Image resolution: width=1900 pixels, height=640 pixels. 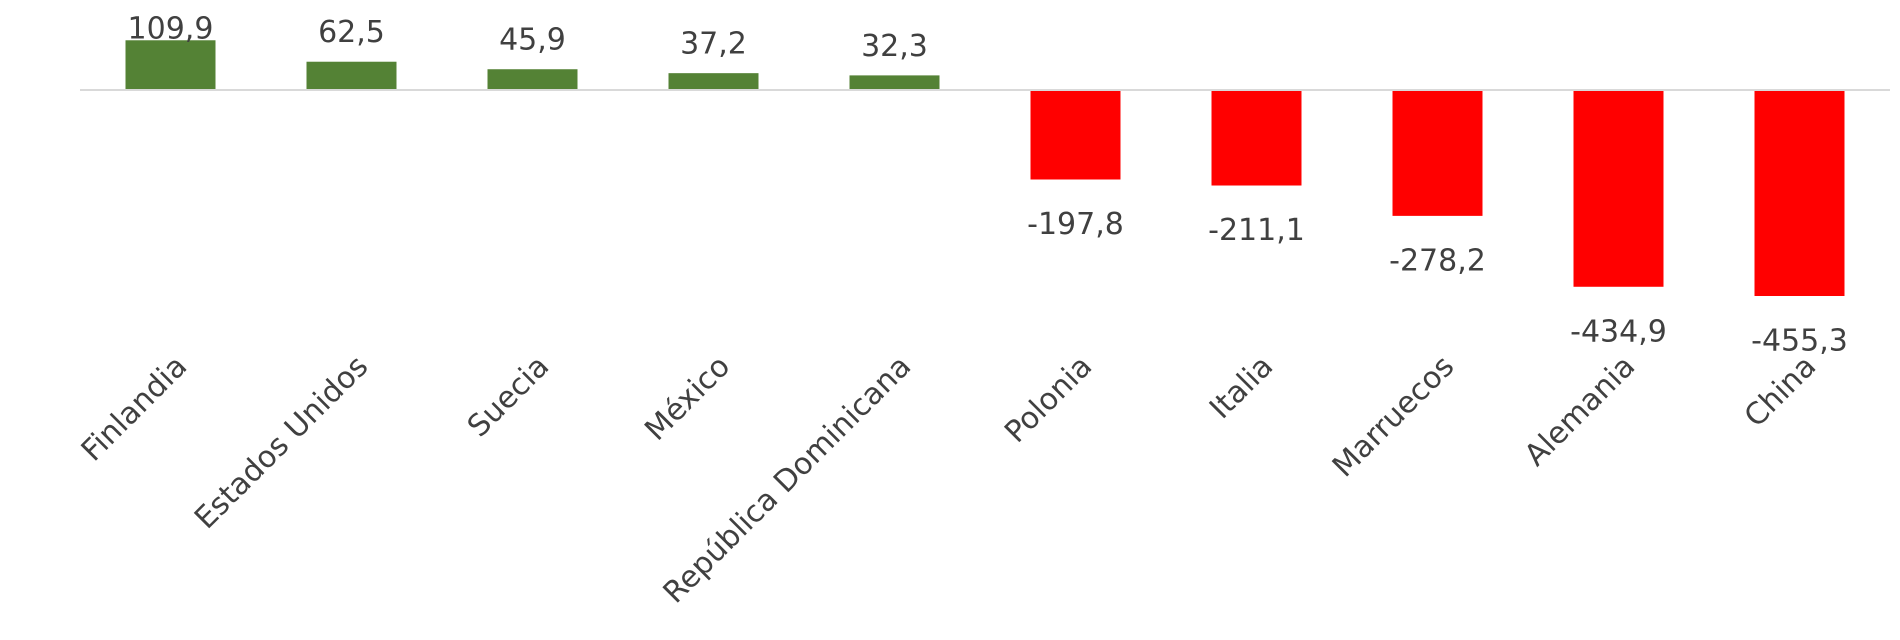 I want to click on data-label: -455,3, so click(x=1799, y=341).